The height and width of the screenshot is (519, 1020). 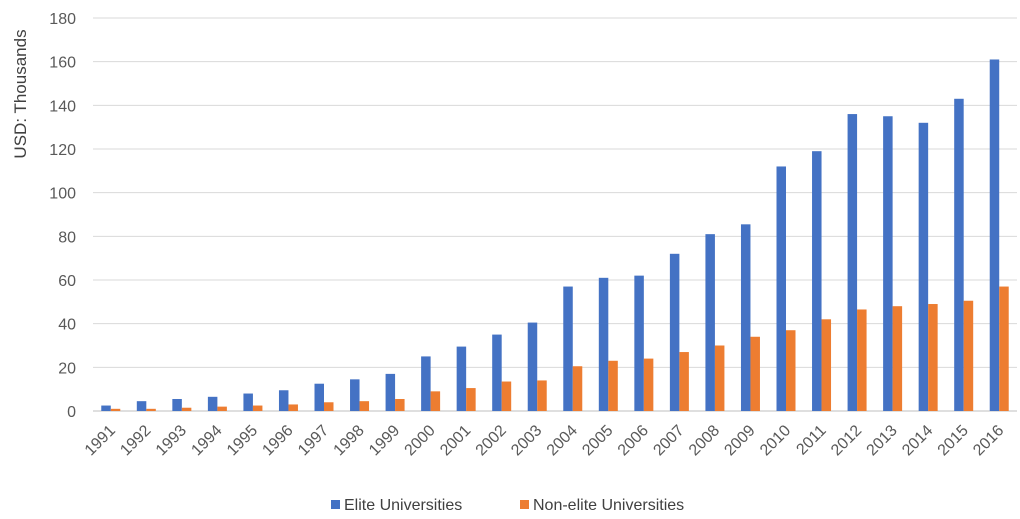 What do you see at coordinates (882, 440) in the screenshot?
I see `x-tick-label: 2013` at bounding box center [882, 440].